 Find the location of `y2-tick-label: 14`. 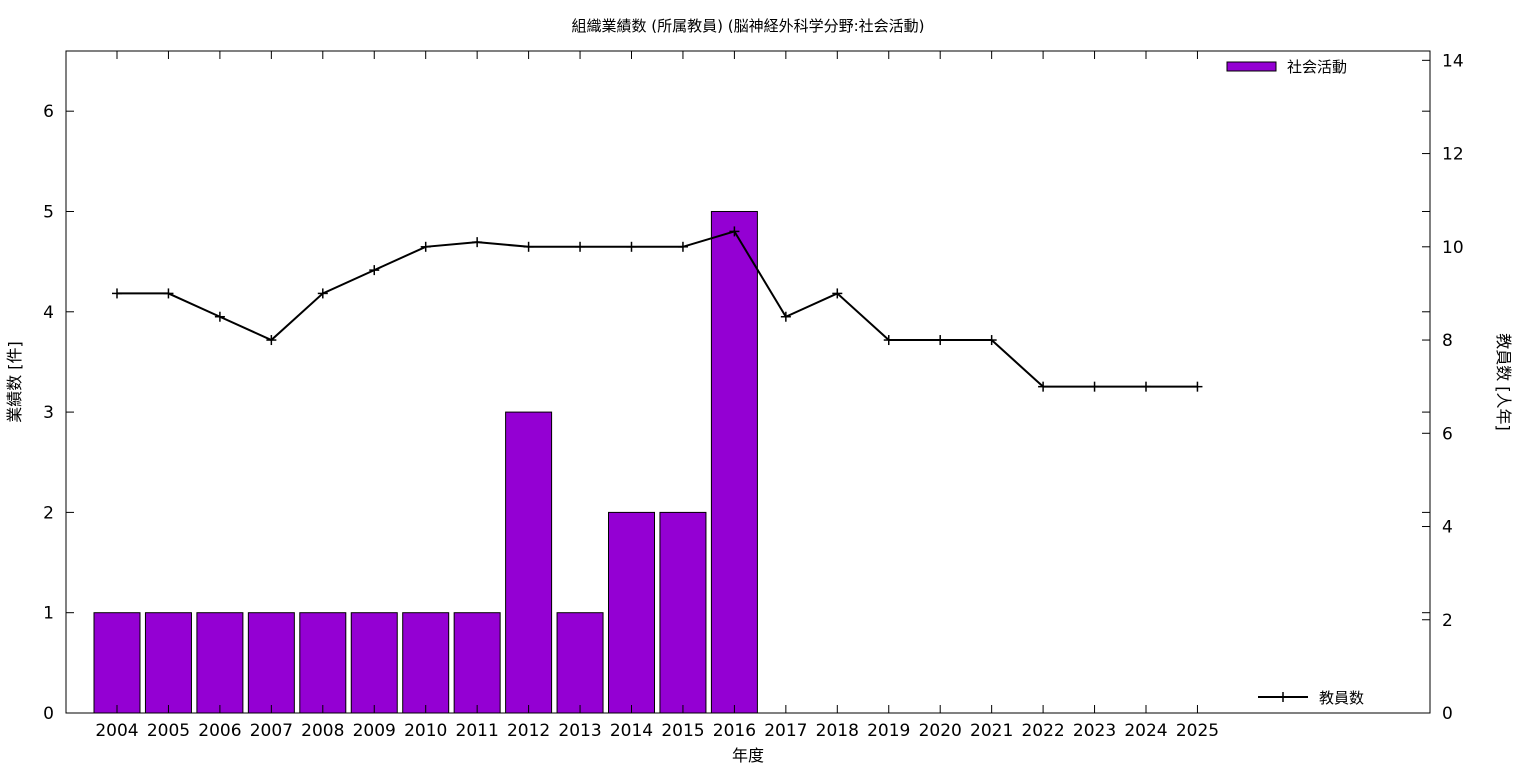

y2-tick-label: 14 is located at coordinates (1453, 61).